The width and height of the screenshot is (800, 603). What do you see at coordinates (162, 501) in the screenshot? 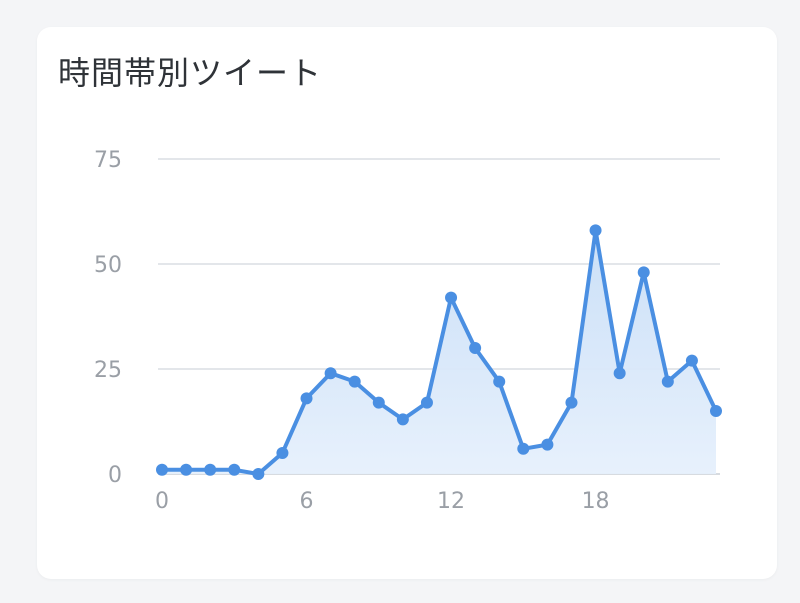
I see `x-tick-label: 0` at bounding box center [162, 501].